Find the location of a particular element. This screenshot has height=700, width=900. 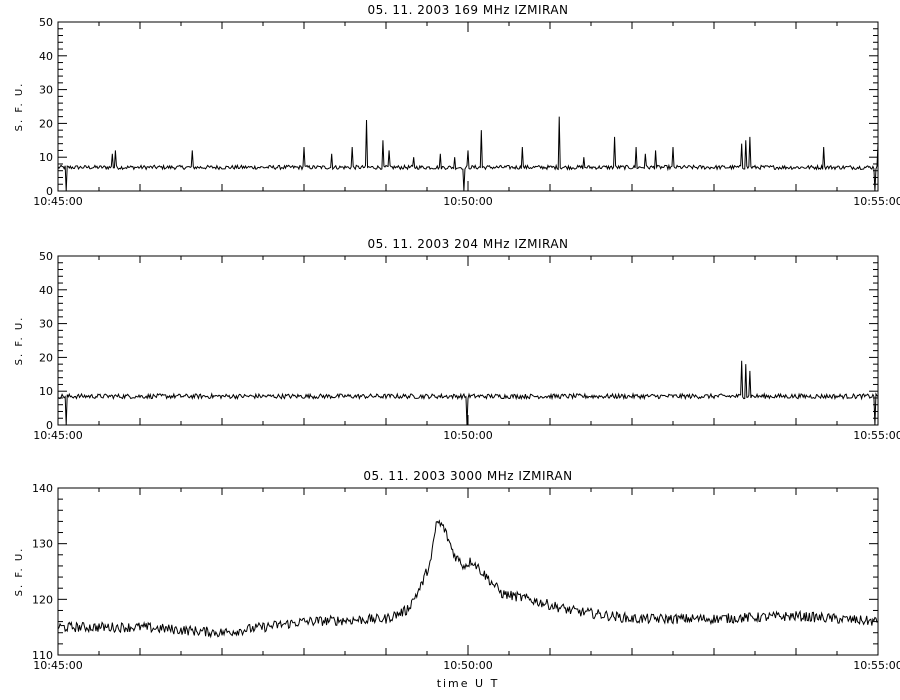

chart-title: 05. 11. 2003 204 MHz IZMIRAN is located at coordinates (467, 244).